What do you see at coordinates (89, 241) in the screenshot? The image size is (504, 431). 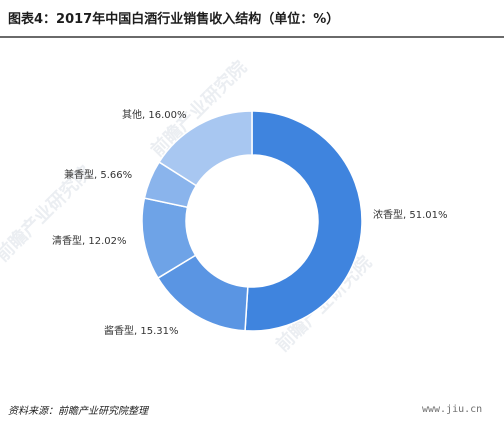 I see `slice-label: 清香型, 12.02%` at bounding box center [89, 241].